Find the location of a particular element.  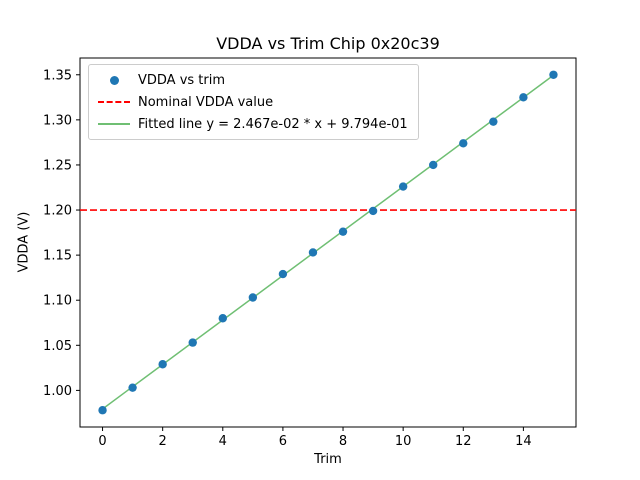

x-tick-label: 2 is located at coordinates (163, 441).